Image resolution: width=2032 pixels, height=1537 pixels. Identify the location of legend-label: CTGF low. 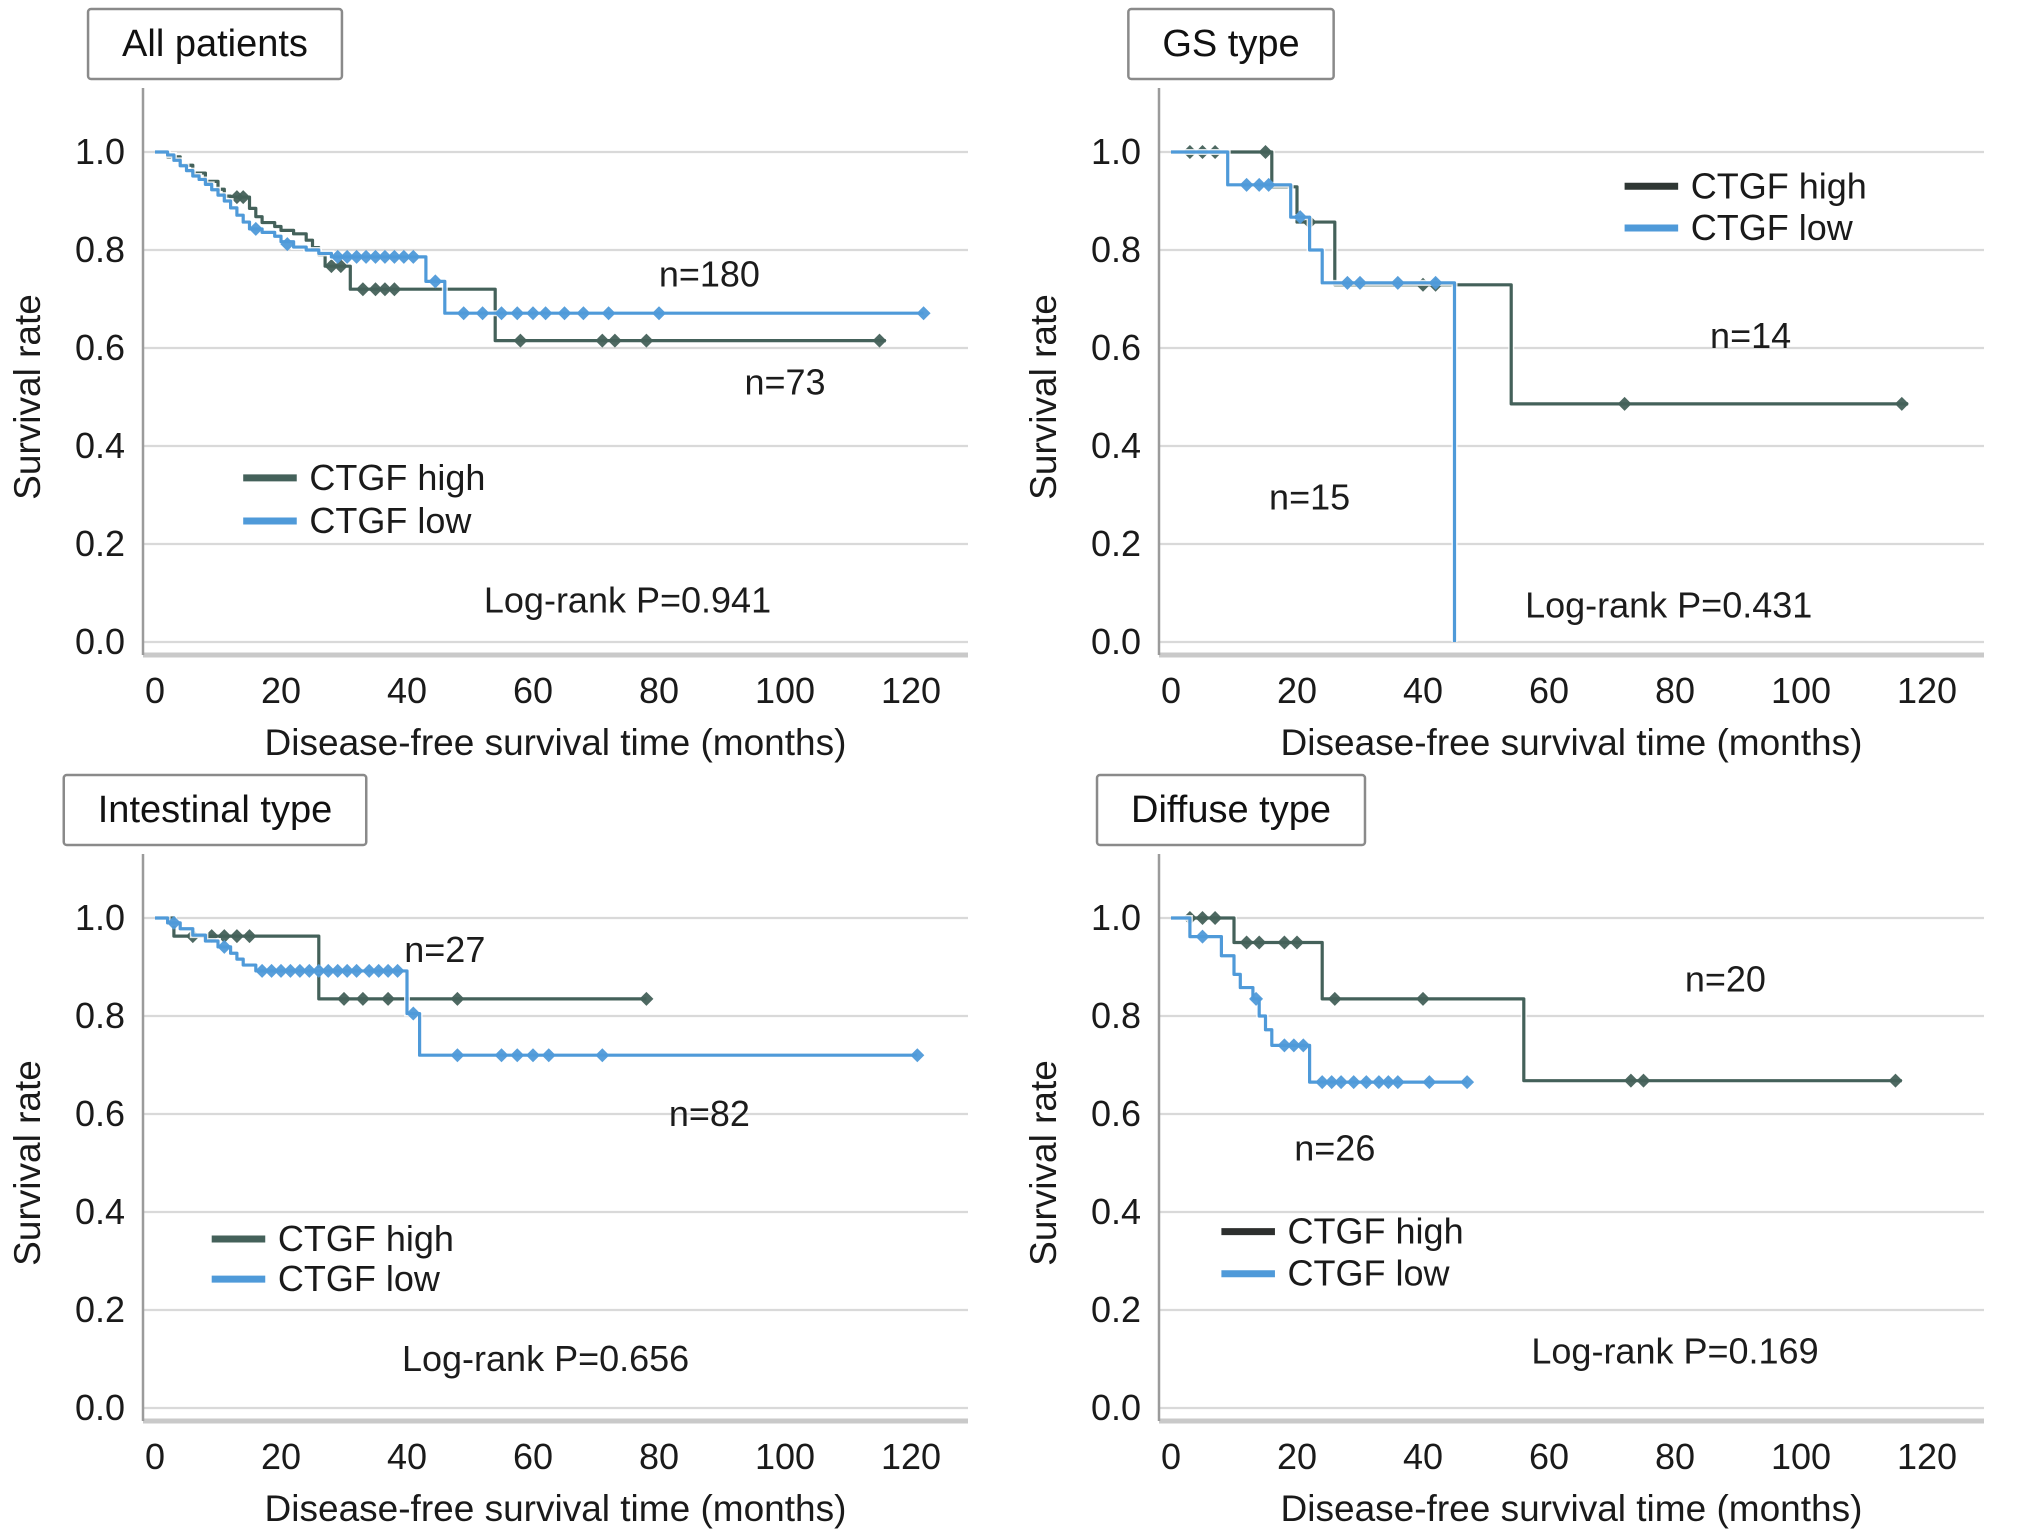
(1772, 227).